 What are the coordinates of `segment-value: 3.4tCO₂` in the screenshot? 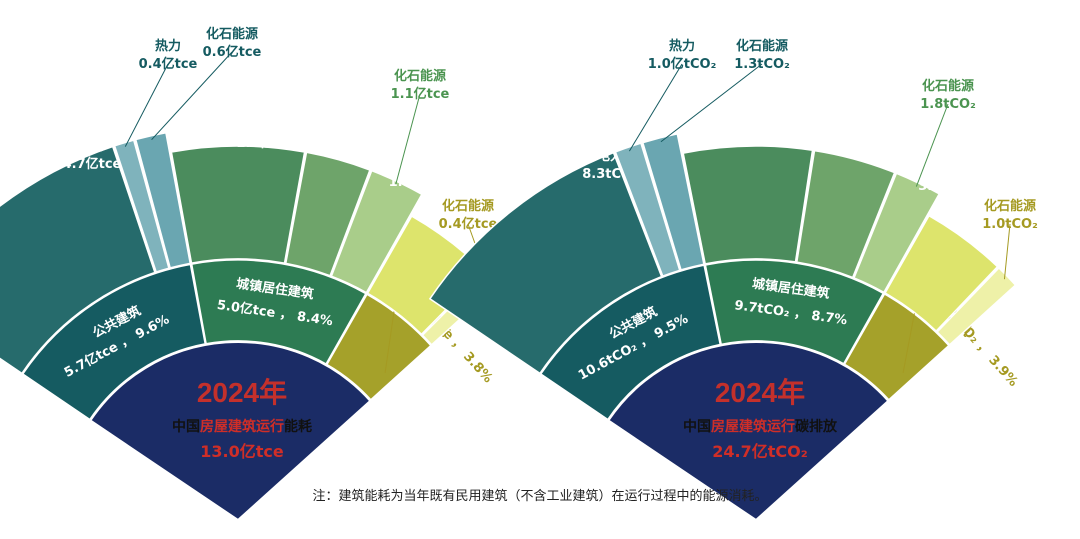 It's located at (946, 186).